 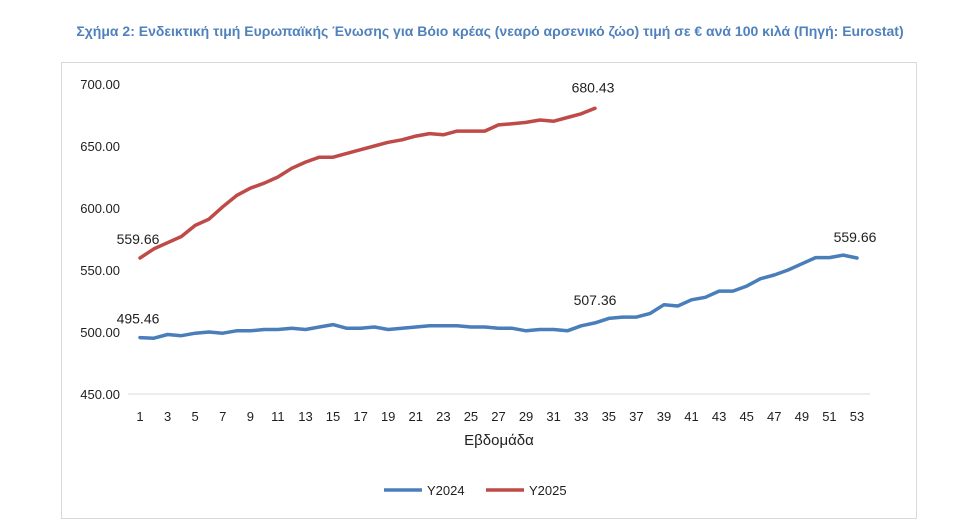 I want to click on x-tick-label: 53, so click(x=857, y=416).